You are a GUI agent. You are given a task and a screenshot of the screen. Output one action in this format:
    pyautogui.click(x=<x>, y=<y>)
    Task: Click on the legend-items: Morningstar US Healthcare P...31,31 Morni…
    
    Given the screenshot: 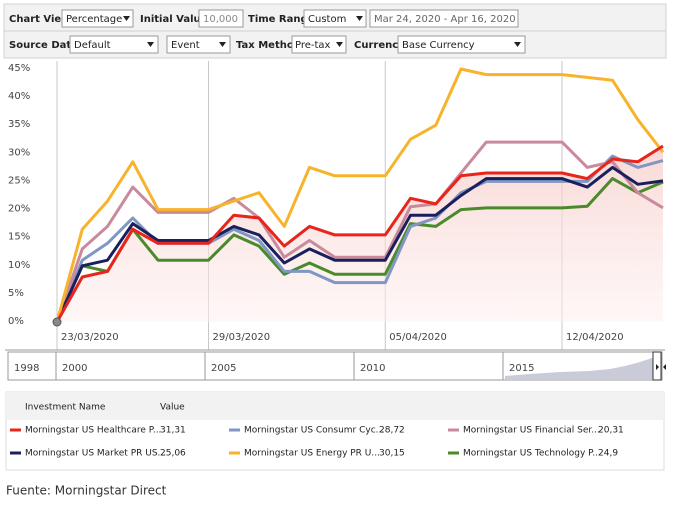 What is the action you would take?
    pyautogui.click(x=317, y=442)
    